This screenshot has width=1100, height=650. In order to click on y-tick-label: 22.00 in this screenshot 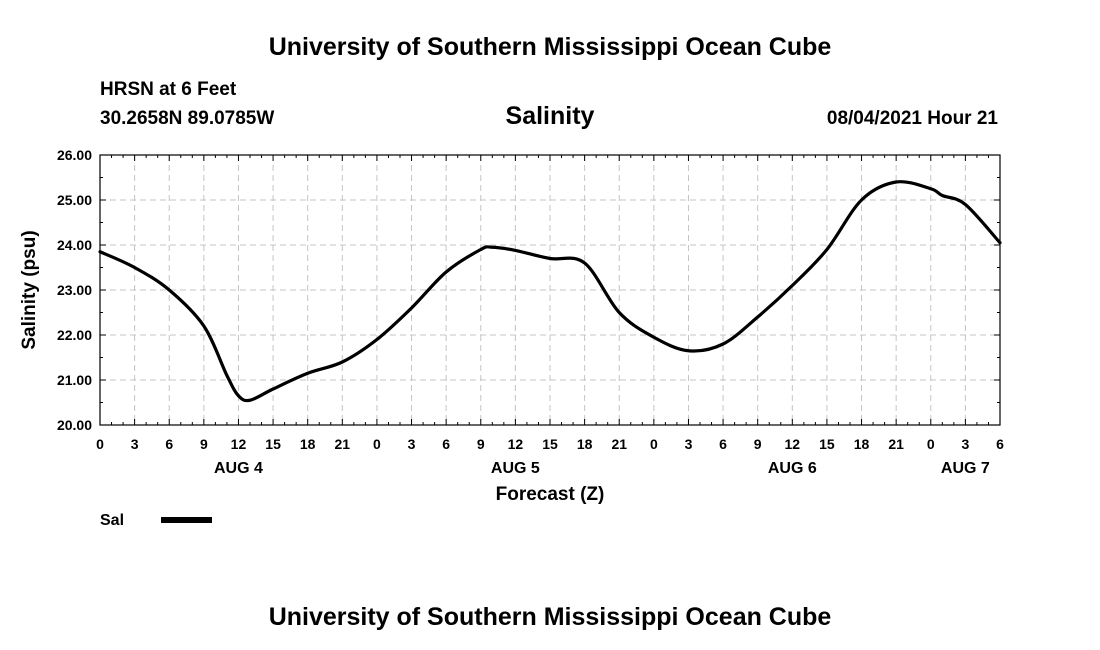, I will do `click(74, 335)`.